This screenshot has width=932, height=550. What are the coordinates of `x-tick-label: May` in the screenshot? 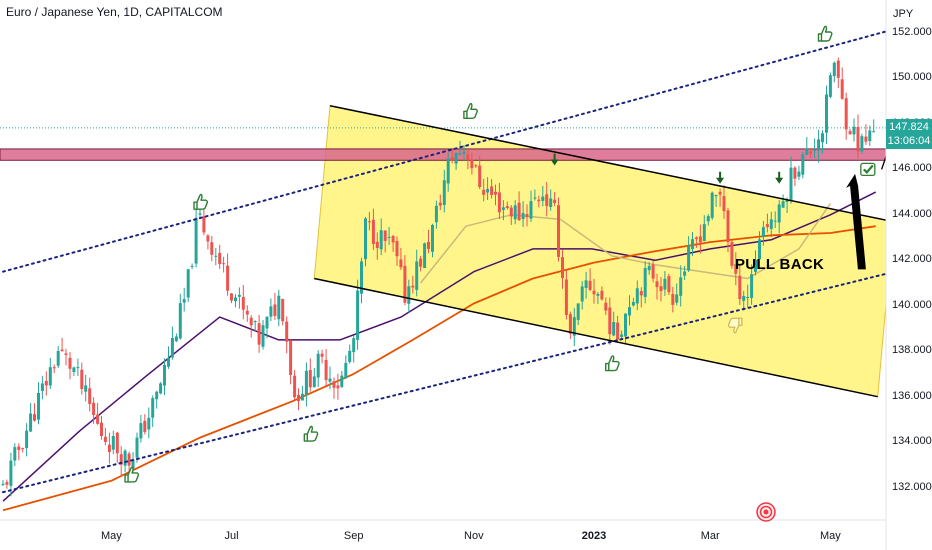 It's located at (830, 536).